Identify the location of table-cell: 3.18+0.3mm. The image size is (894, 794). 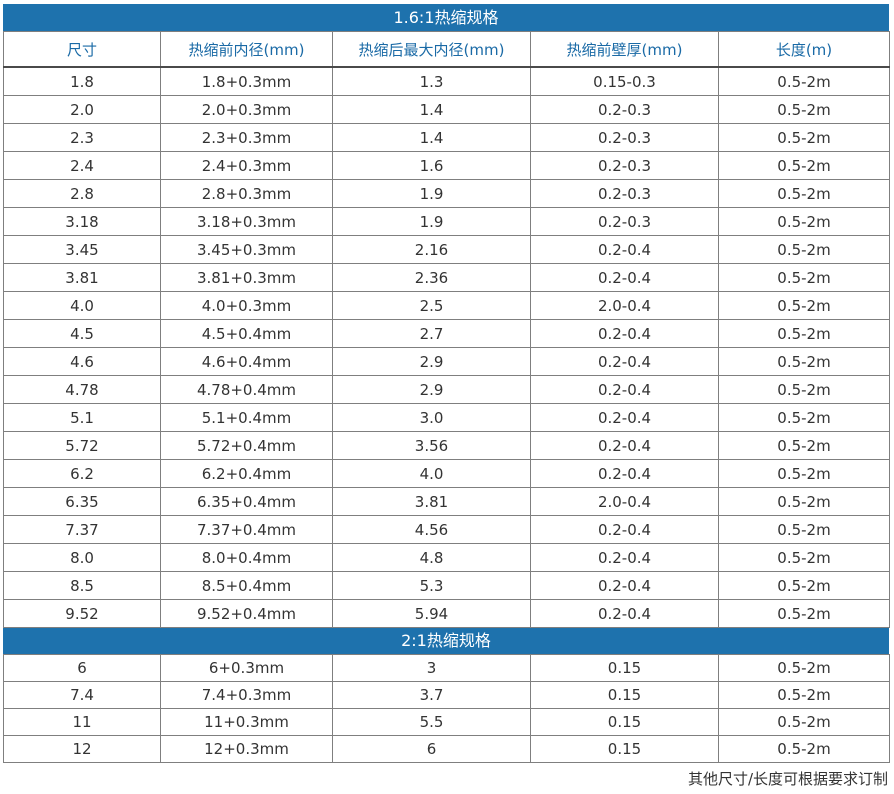
(246, 221).